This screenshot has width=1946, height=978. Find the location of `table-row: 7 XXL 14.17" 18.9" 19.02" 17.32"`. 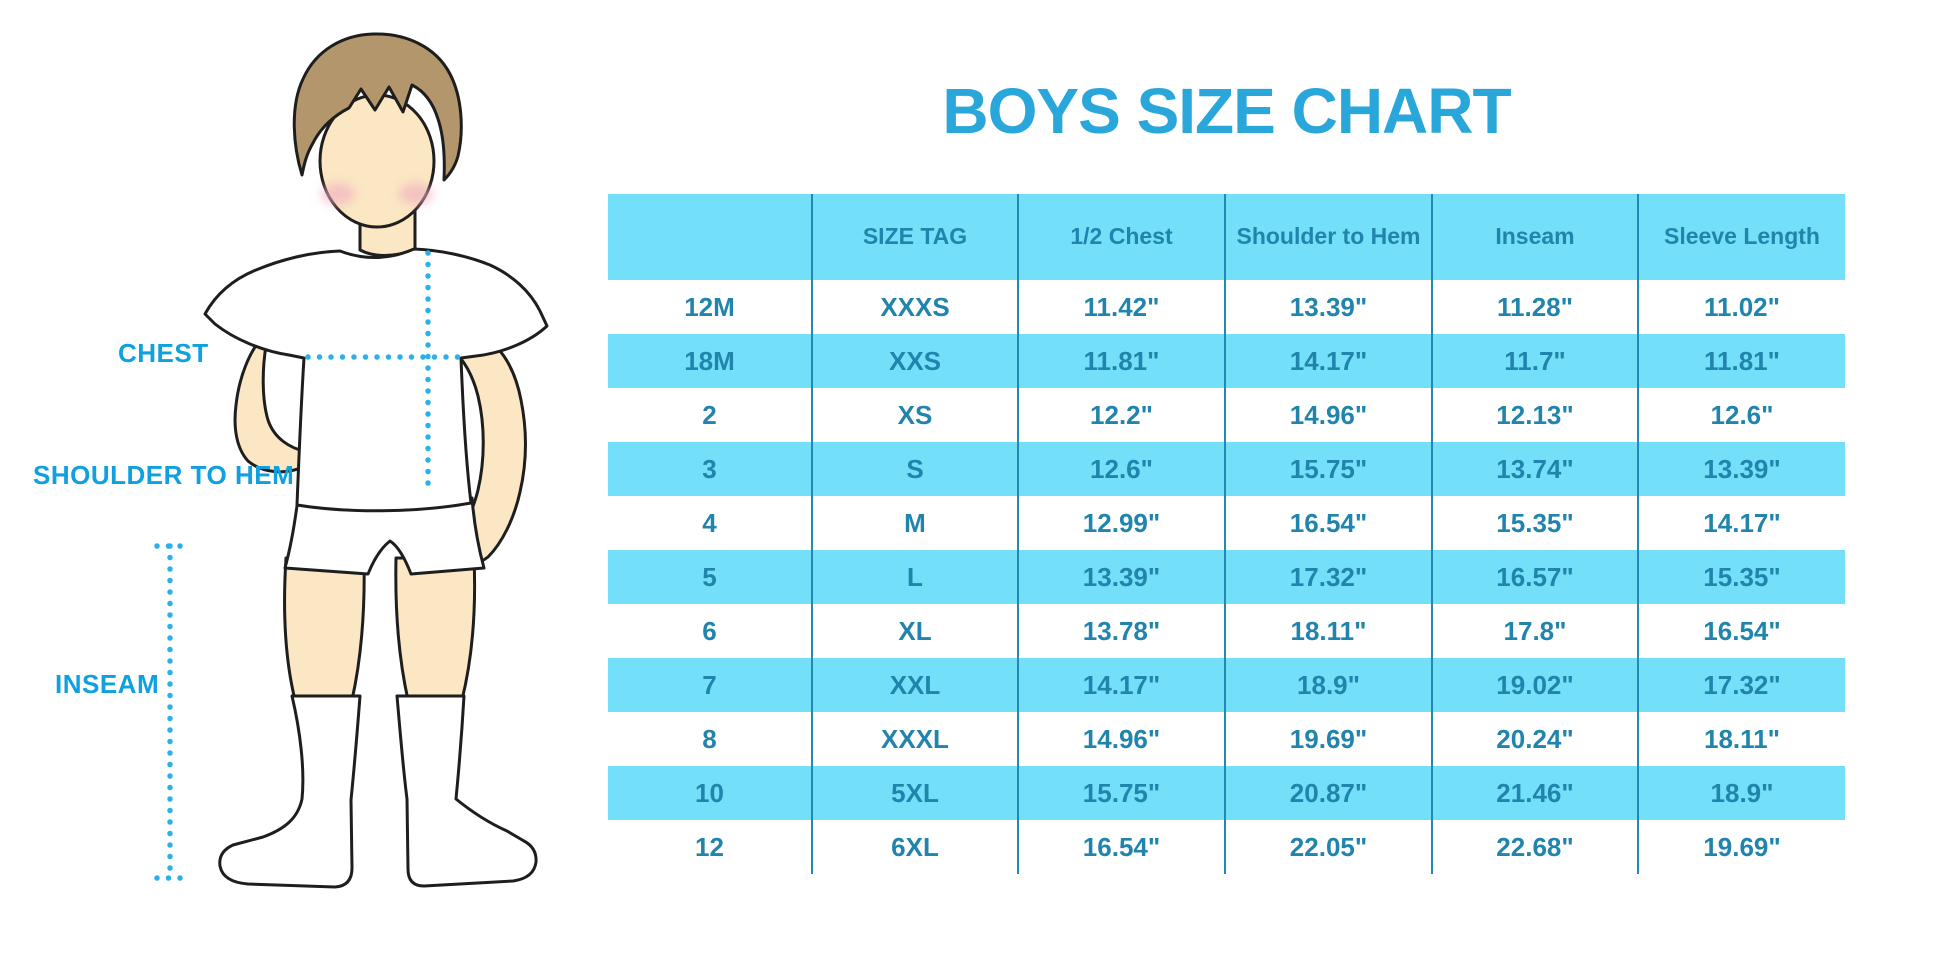

table-row: 7 XXL 14.17" 18.9" 19.02" 17.32" is located at coordinates (1226, 685).